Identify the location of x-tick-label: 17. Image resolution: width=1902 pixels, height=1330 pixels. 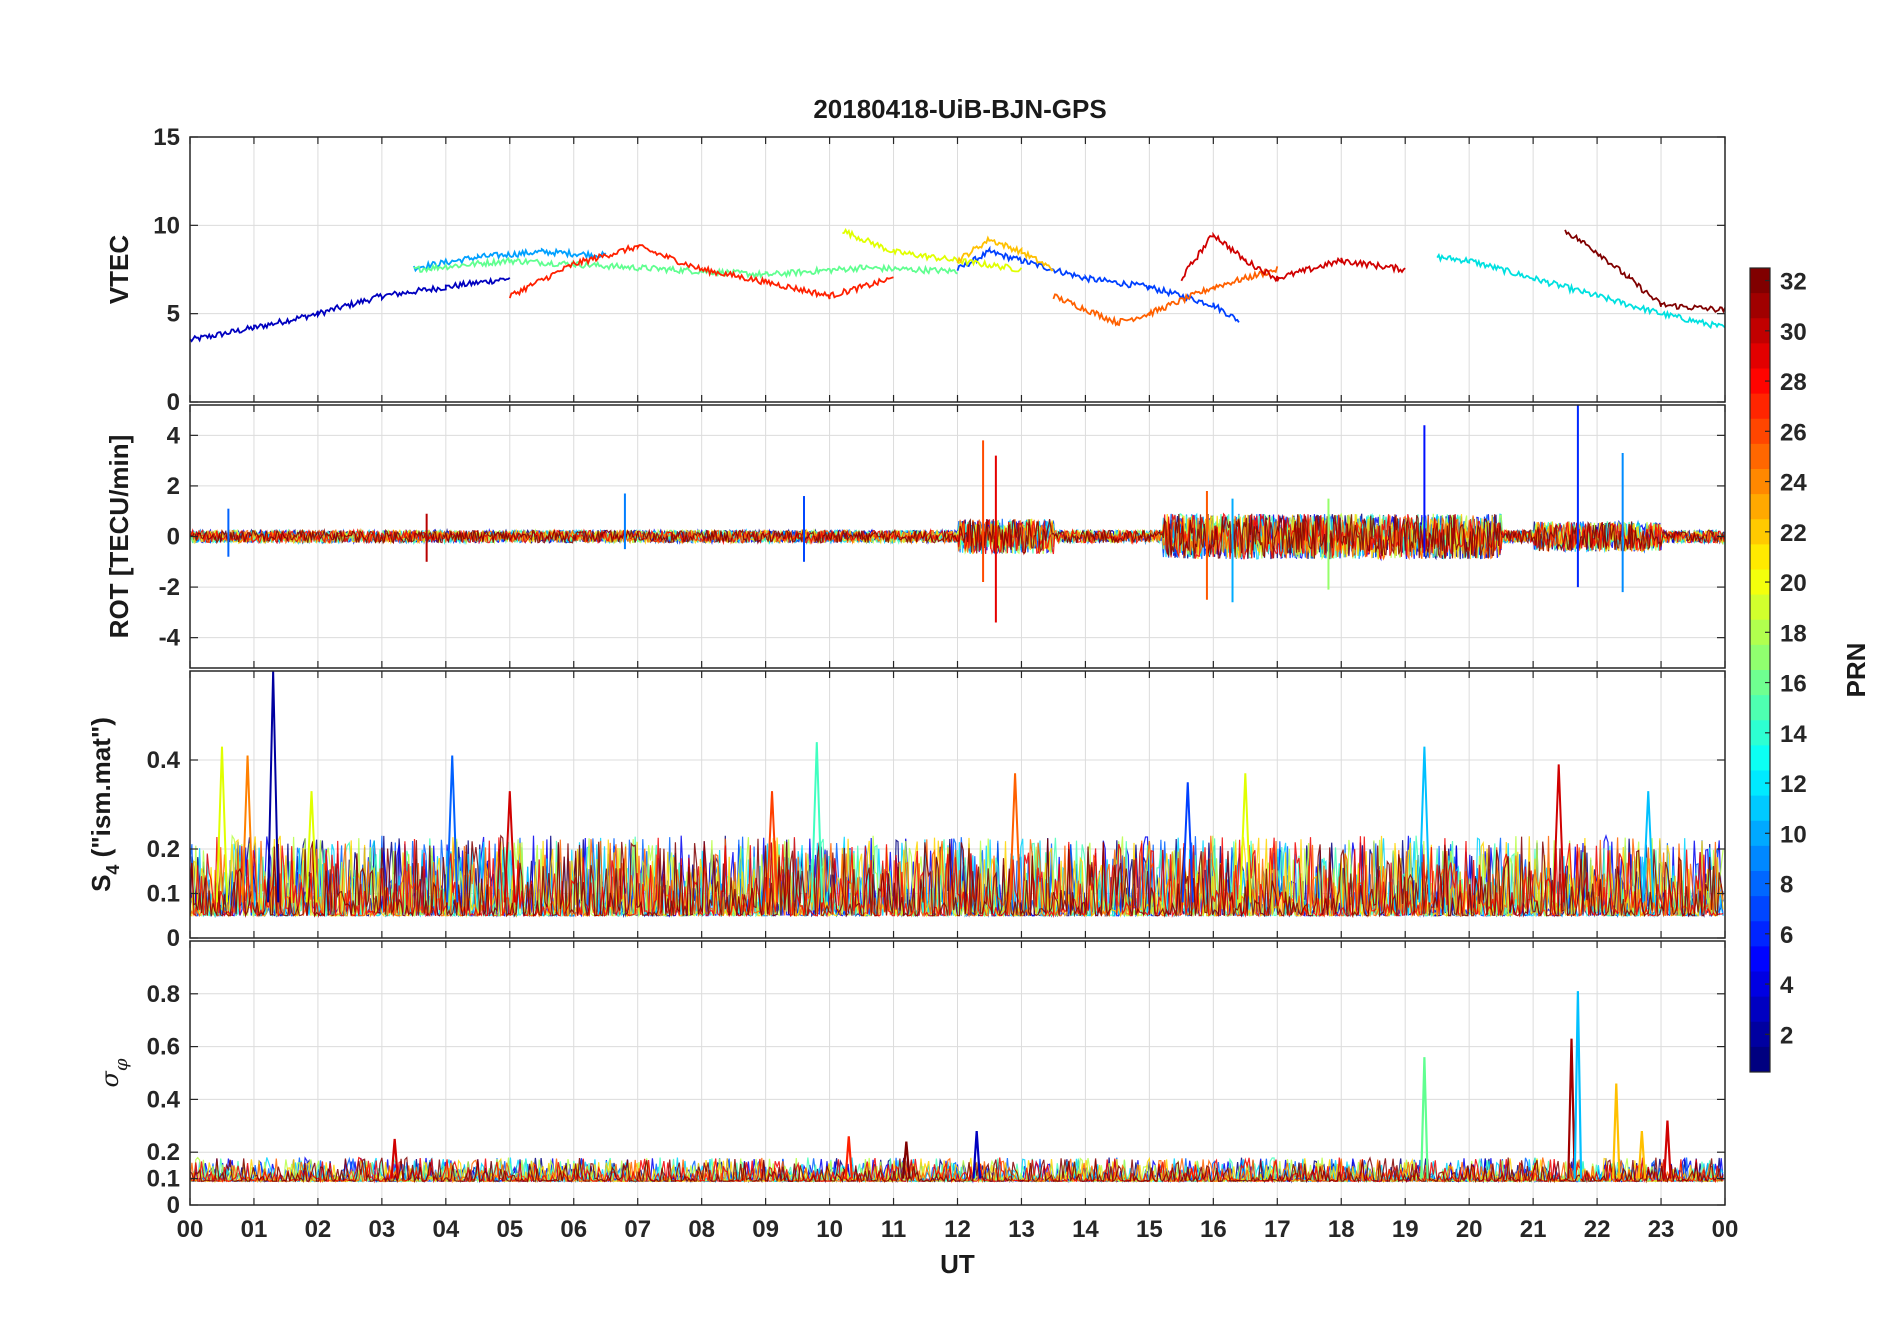
(1277, 1229).